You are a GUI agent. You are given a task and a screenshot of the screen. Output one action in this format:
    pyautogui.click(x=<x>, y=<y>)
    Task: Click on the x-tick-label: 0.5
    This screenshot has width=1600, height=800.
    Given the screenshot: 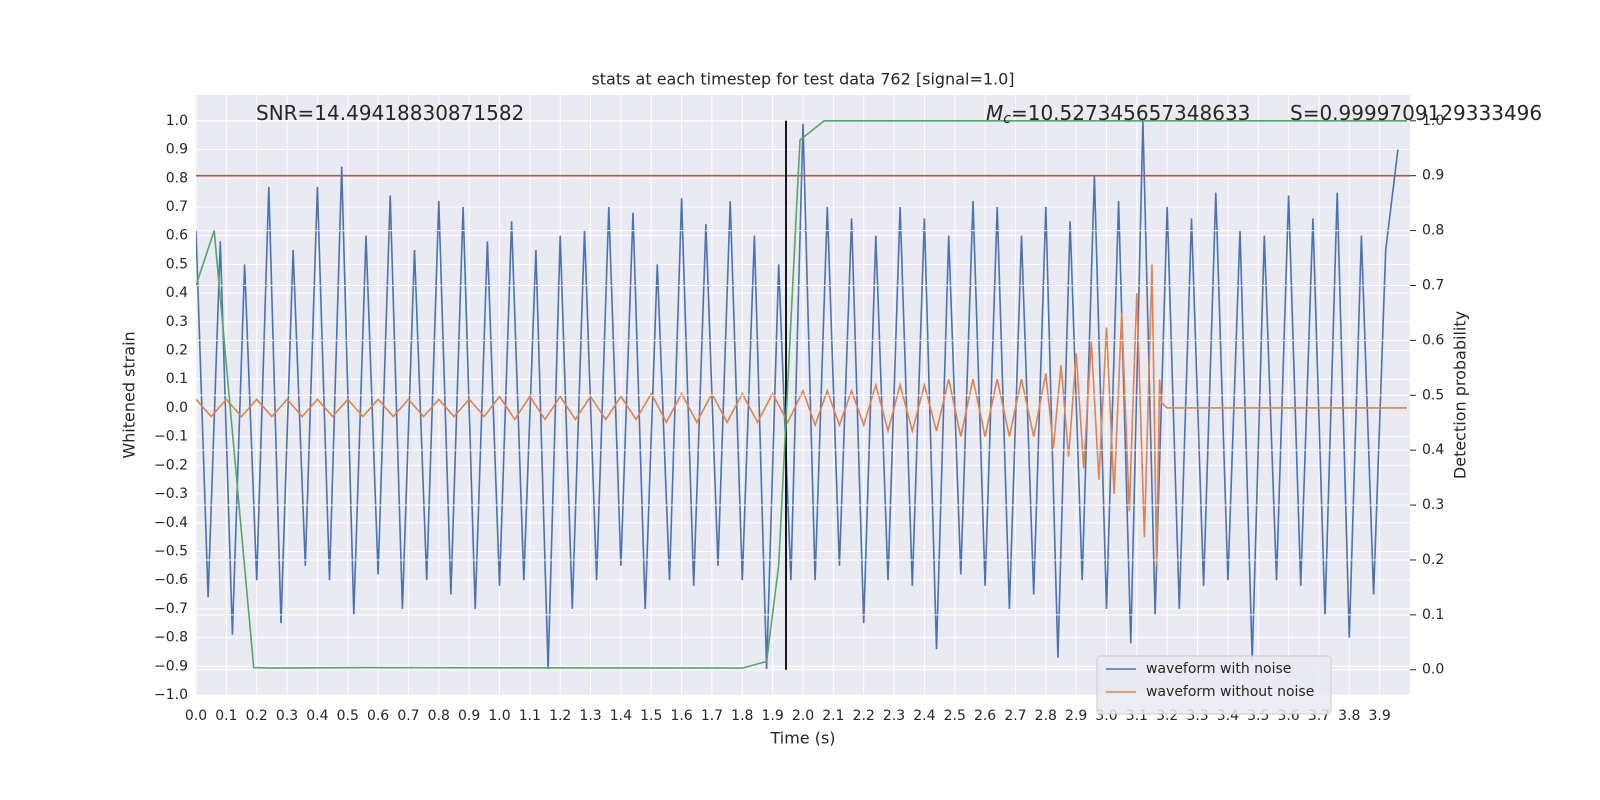 What is the action you would take?
    pyautogui.click(x=348, y=716)
    